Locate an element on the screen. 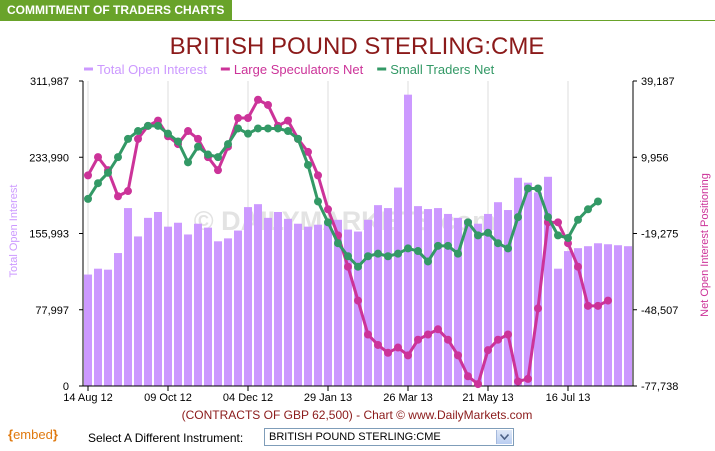  embed-link: {embed} is located at coordinates (33, 434).